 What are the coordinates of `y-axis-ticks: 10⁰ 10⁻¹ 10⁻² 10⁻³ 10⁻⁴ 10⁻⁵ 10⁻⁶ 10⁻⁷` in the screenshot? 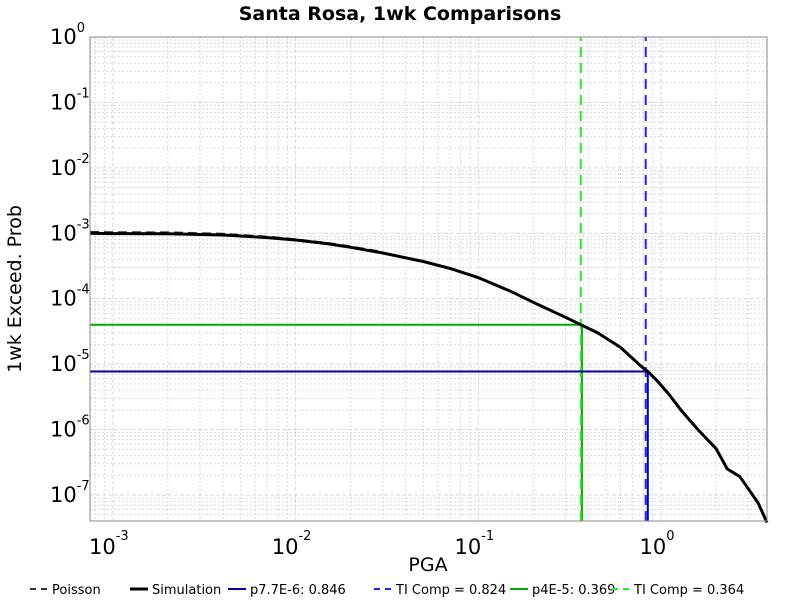 It's located at (70, 264).